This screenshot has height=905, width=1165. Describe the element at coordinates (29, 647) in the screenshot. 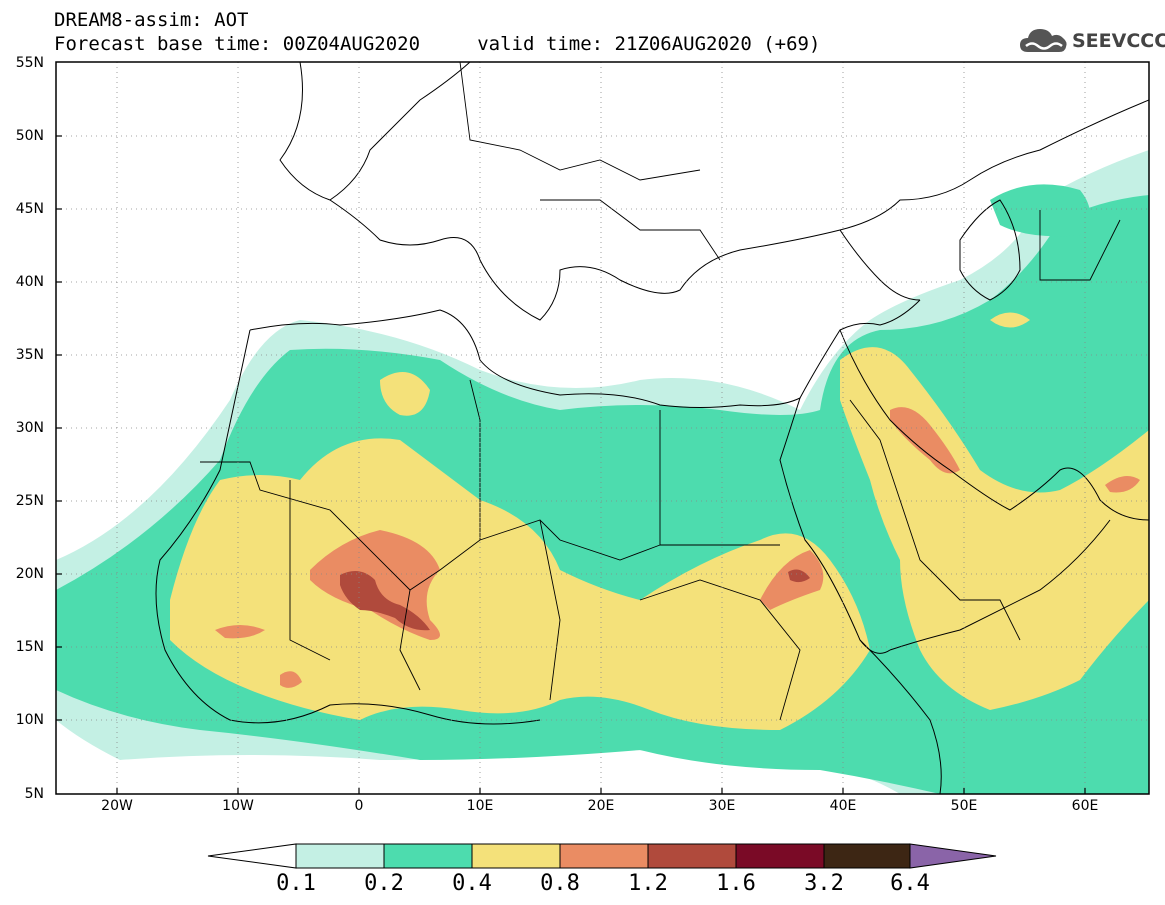

I see `lat-tick-label: 15N` at that location.